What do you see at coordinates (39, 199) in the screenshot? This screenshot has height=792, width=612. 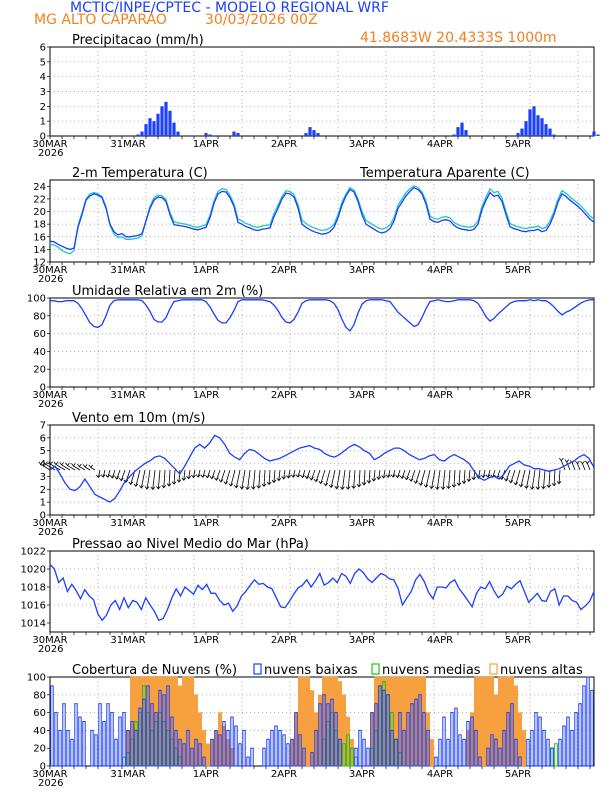 I see `y-tick-label: 22` at bounding box center [39, 199].